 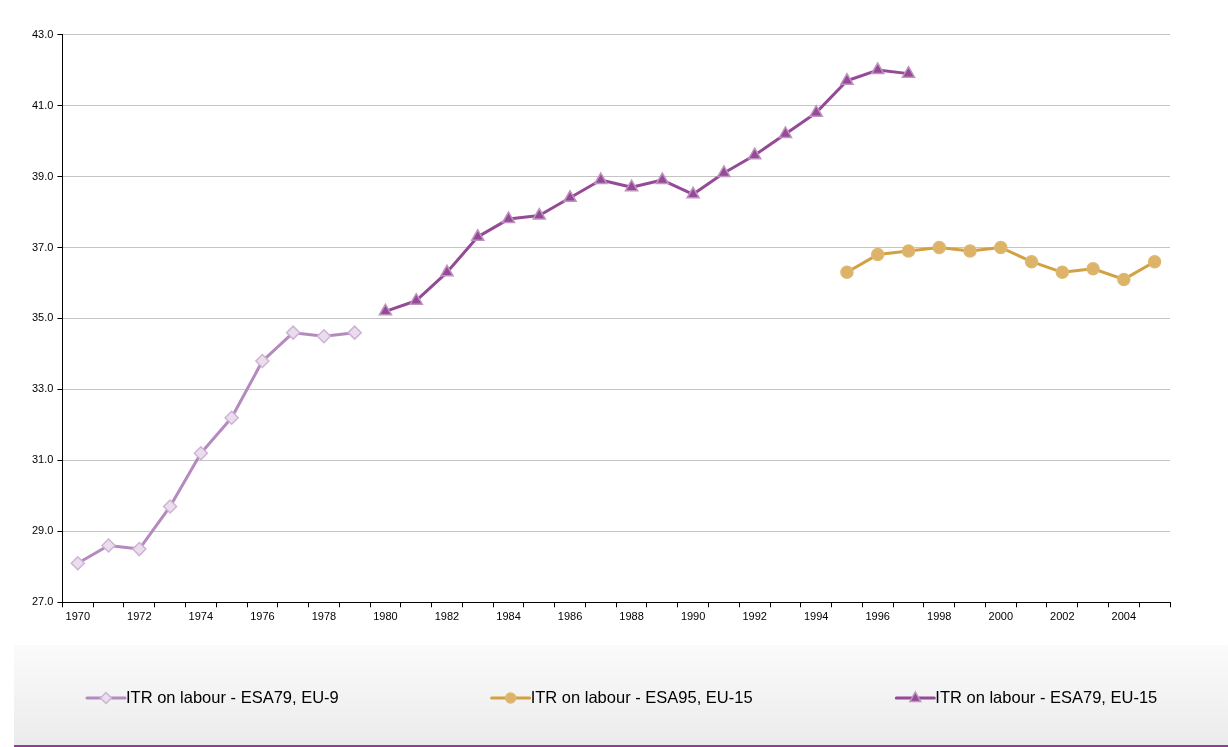 I want to click on y-tick-label: 31.0, so click(x=42, y=459).